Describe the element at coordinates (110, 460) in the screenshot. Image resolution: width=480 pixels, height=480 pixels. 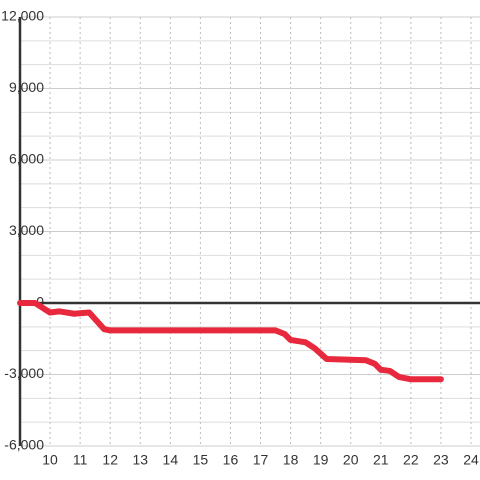
I see `x-tick-label: 12` at that location.